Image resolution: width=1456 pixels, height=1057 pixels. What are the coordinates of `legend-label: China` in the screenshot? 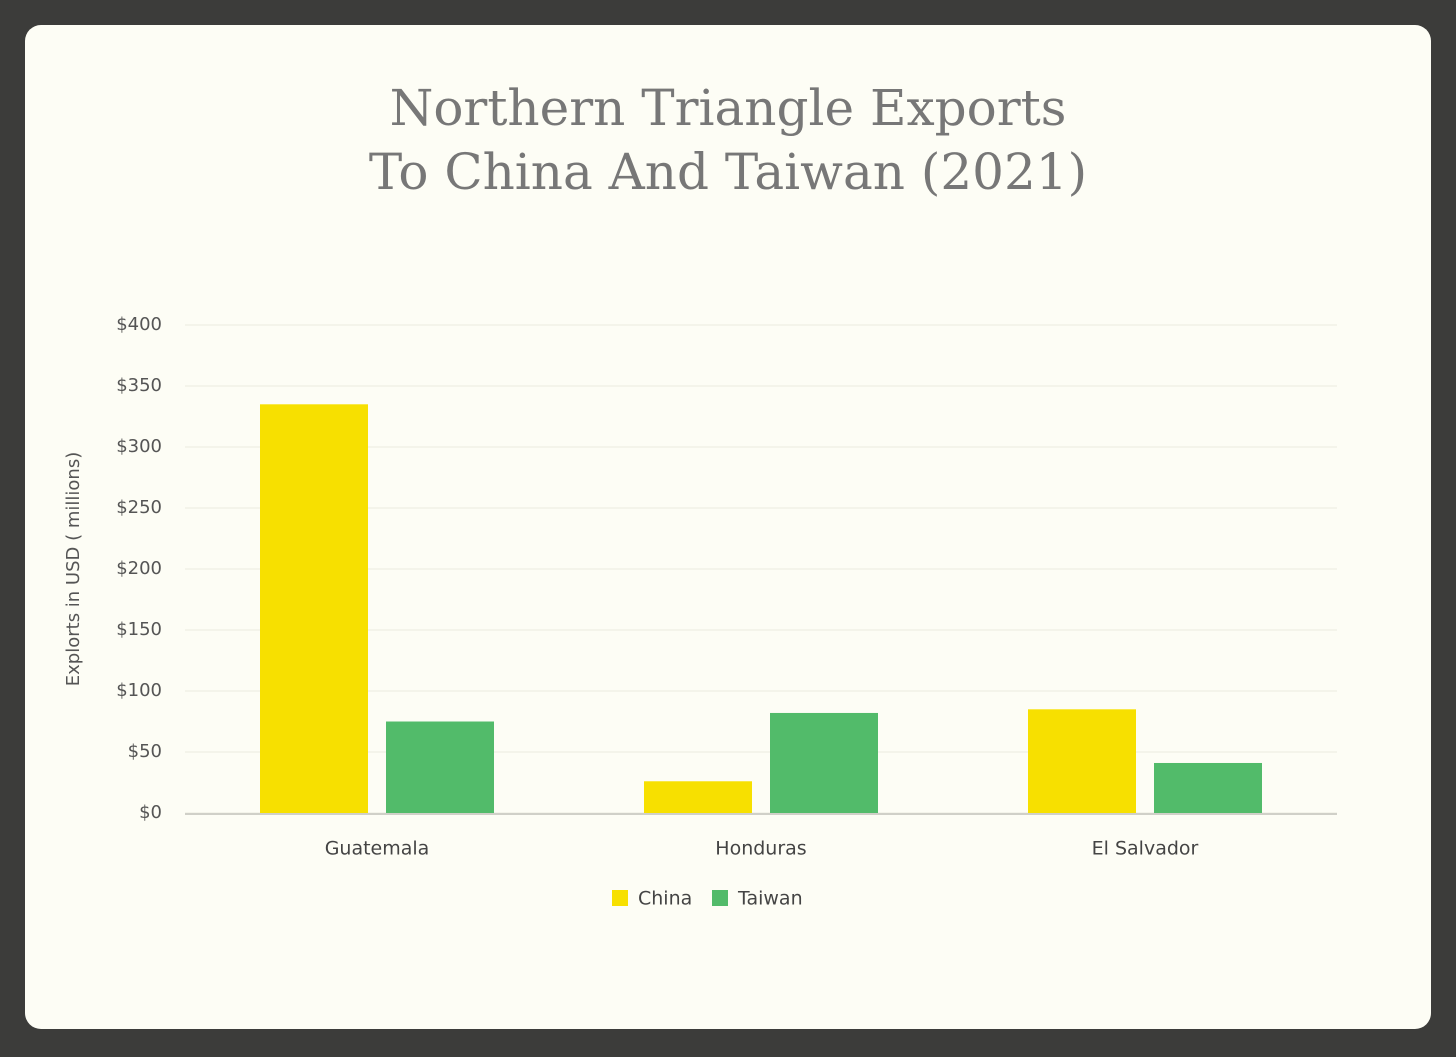 It's located at (665, 899).